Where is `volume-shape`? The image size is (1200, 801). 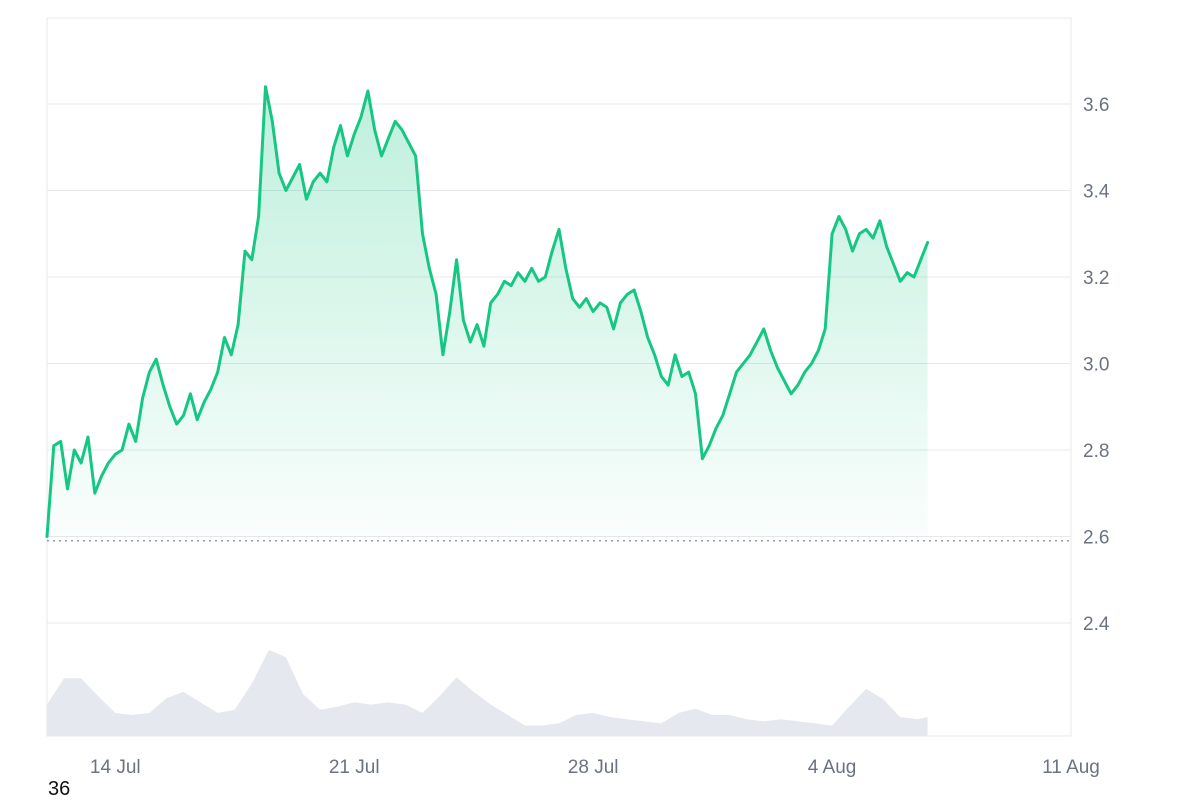
volume-shape is located at coordinates (487, 692).